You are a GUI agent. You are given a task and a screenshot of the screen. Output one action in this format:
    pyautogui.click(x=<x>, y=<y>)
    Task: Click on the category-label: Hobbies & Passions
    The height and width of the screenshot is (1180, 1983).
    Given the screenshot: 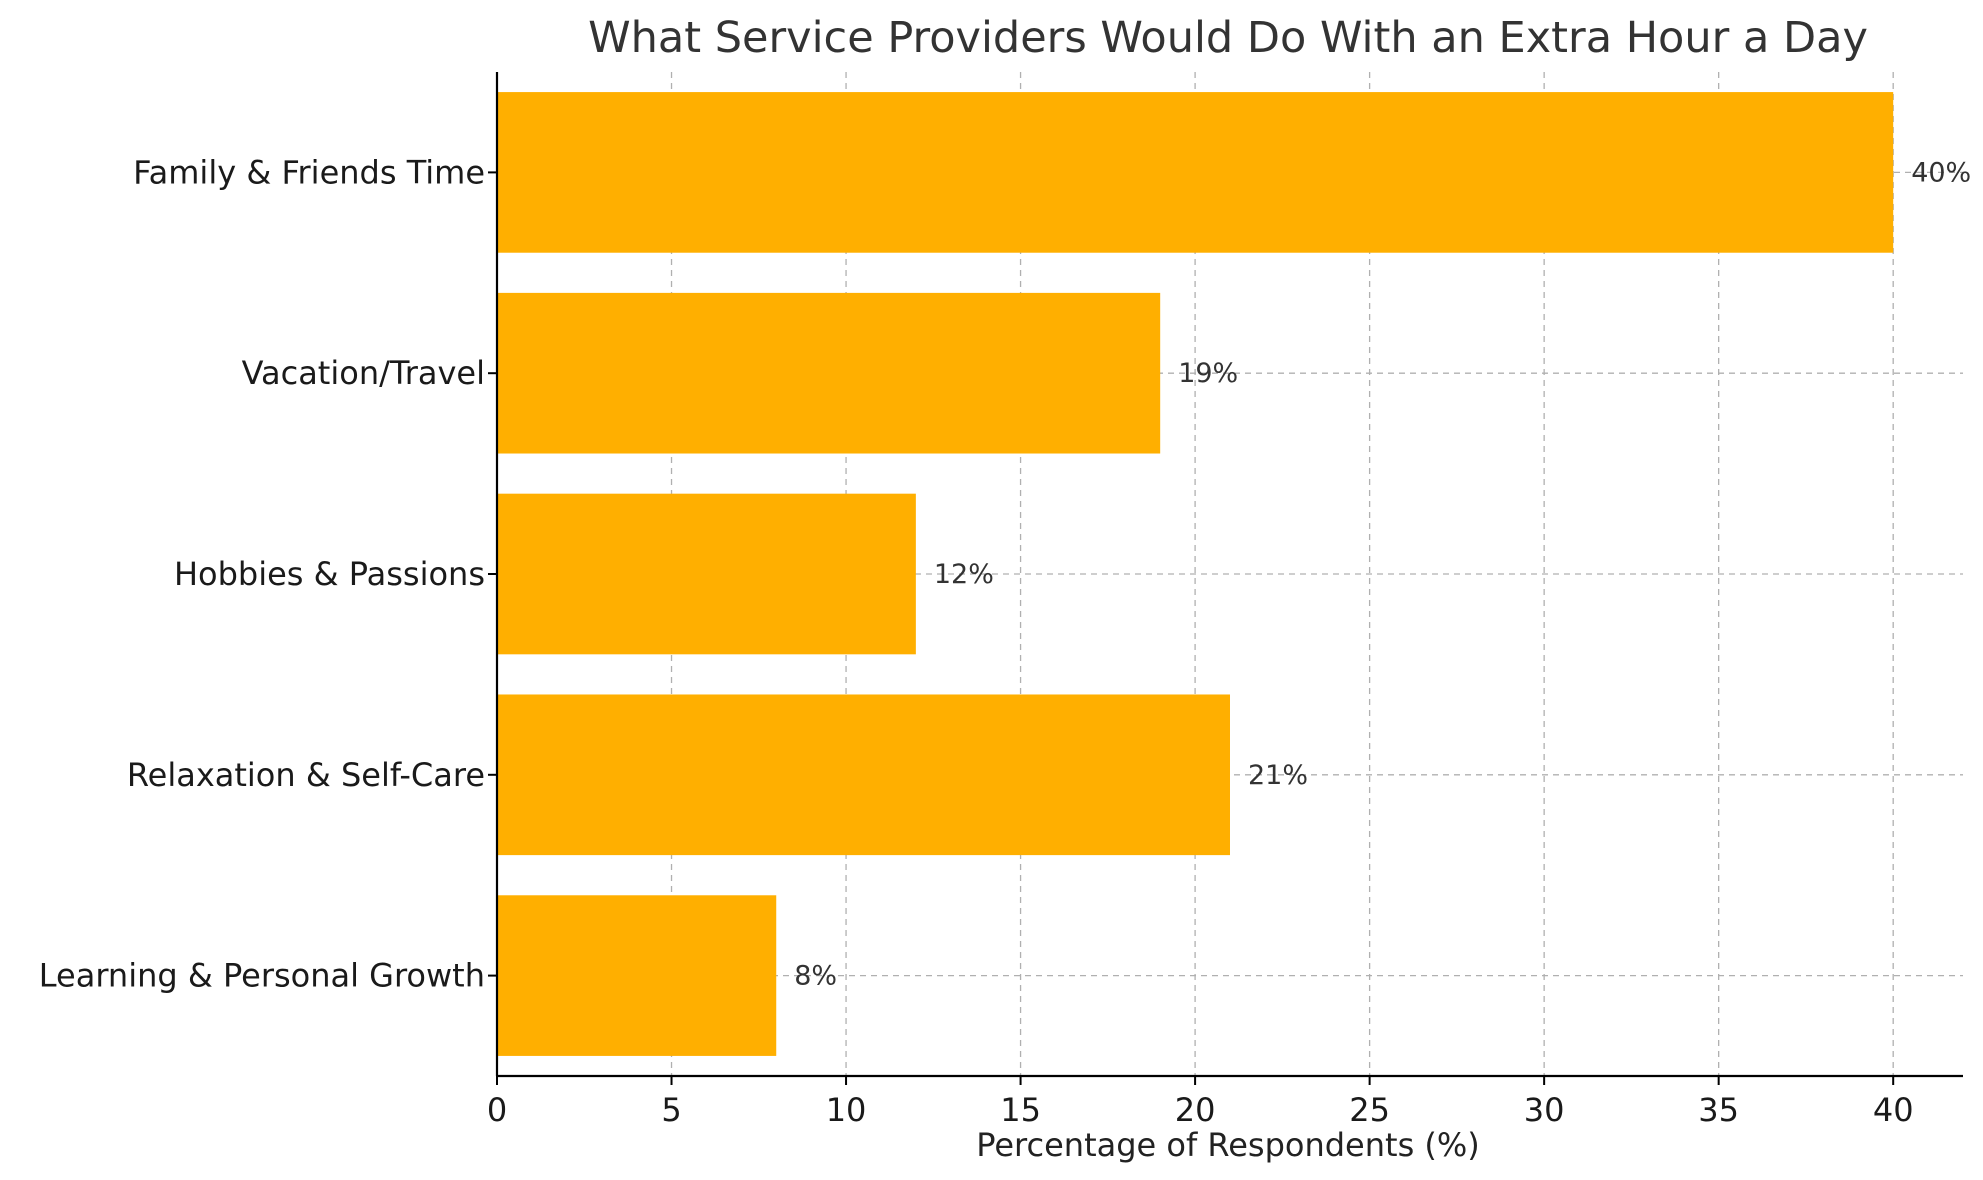 What is the action you would take?
    pyautogui.click(x=329, y=574)
    